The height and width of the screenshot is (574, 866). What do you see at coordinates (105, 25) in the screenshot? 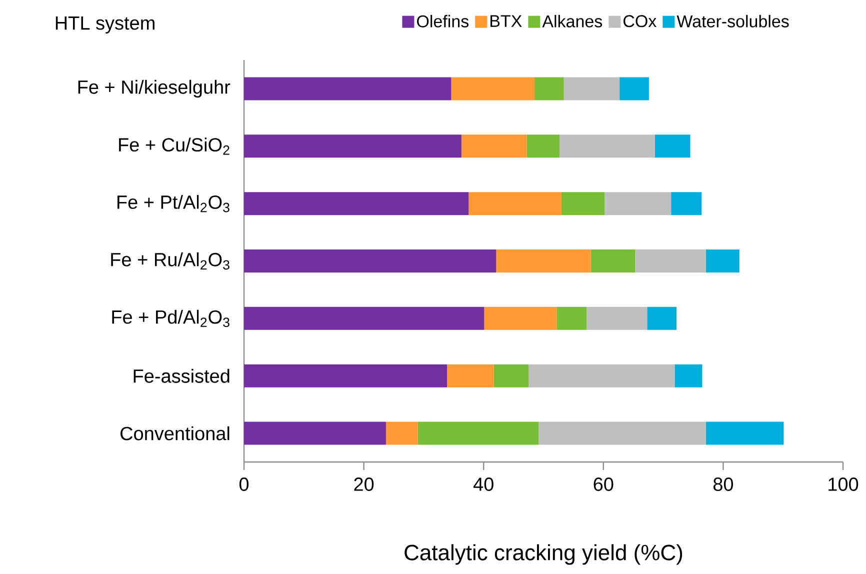
I see `y-axis-title: HTL system` at bounding box center [105, 25].